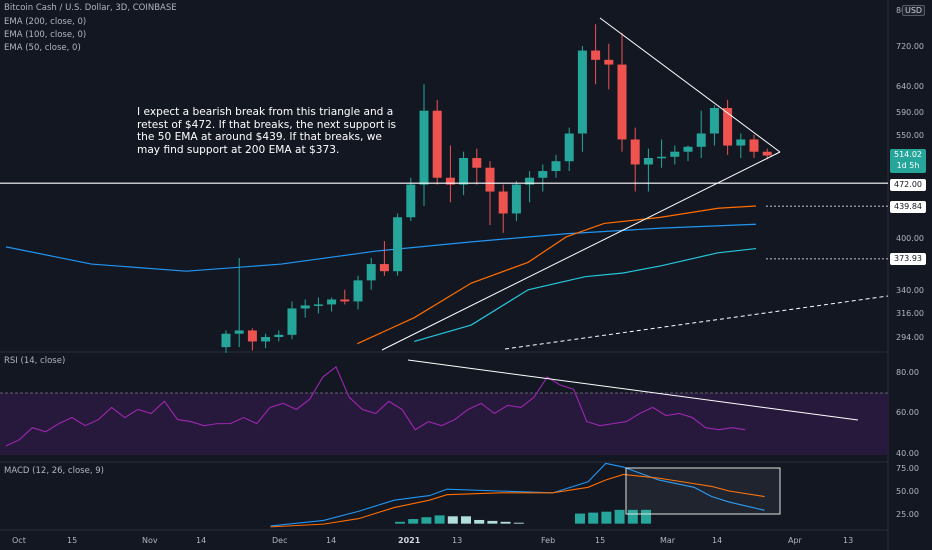  What do you see at coordinates (548, 540) in the screenshot?
I see `time-tick-feb: Feb` at bounding box center [548, 540].